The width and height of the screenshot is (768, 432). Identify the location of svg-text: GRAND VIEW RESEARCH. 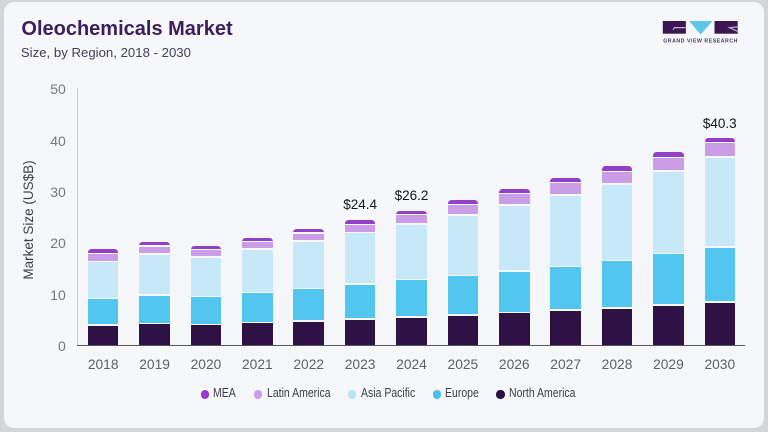
(700, 41).